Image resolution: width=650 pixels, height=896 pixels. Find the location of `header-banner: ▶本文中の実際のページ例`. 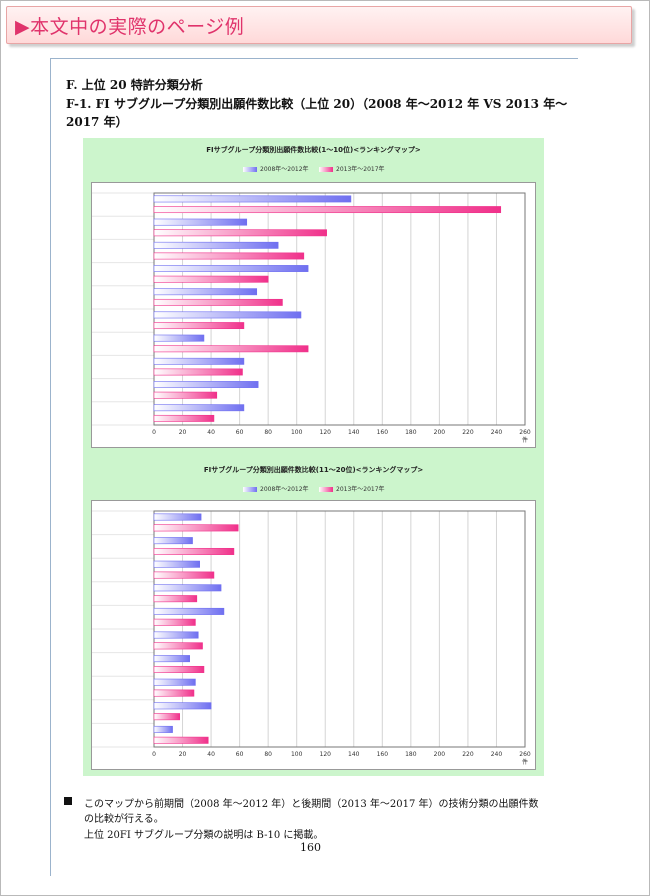

header-banner: ▶本文中の実際のページ例 is located at coordinates (319, 25).